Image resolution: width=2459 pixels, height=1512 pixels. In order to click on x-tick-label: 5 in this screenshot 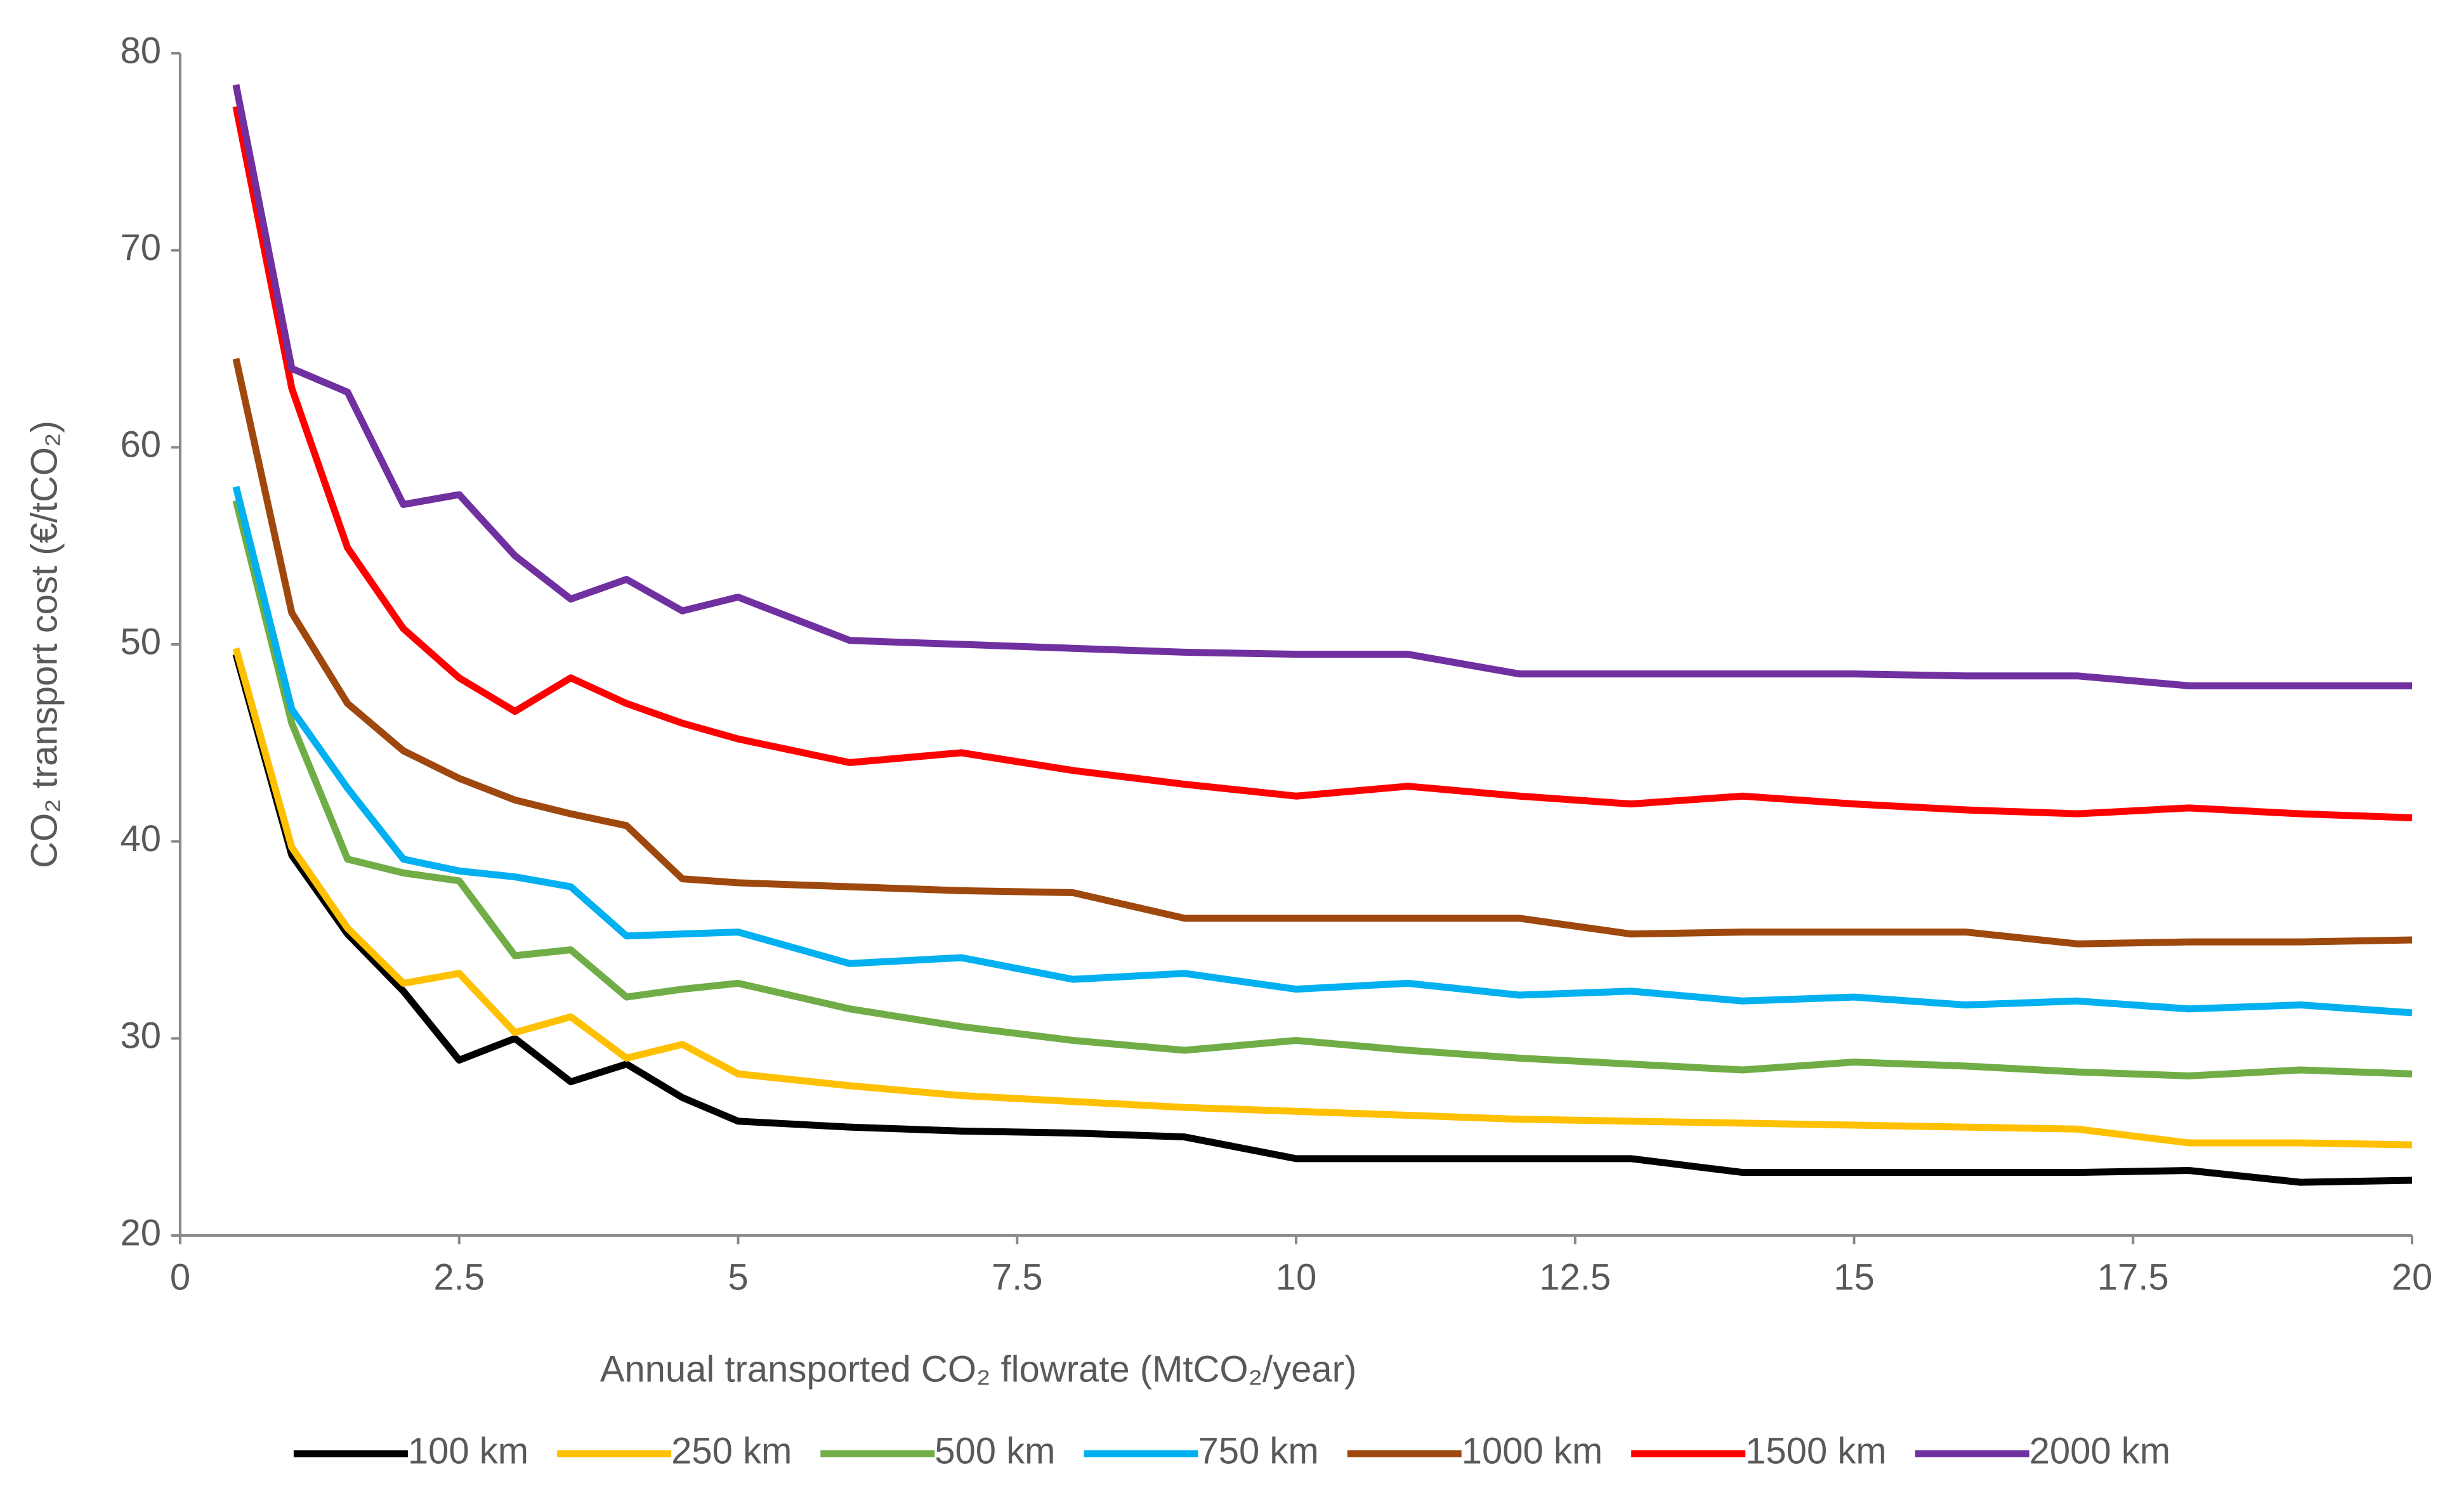, I will do `click(738, 1277)`.